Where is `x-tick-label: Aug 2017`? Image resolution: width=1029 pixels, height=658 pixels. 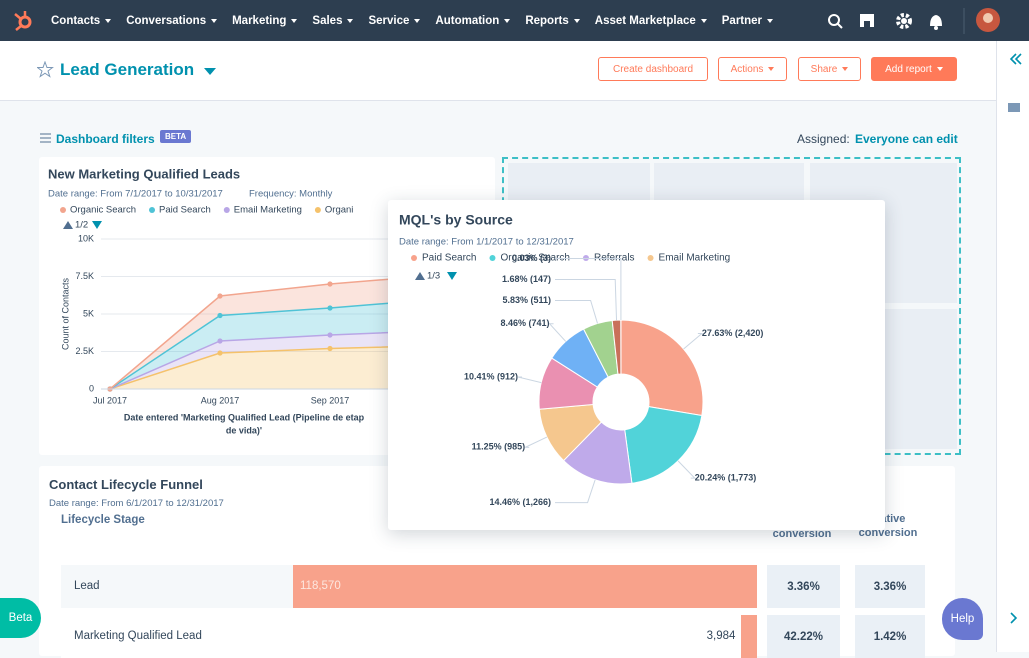
x-tick-label: Aug 2017 is located at coordinates (220, 400).